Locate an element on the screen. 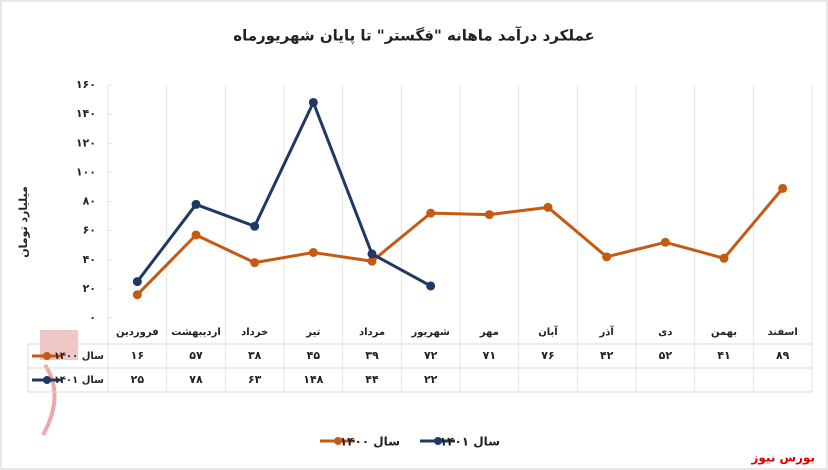 The image size is (828, 470). series-line is located at coordinates (284, 194).